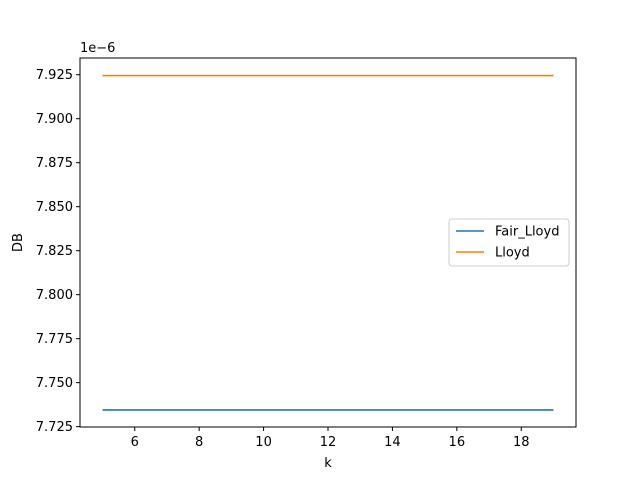 This screenshot has width=640, height=480. I want to click on legend-label: Fair_Lloyd, so click(527, 232).